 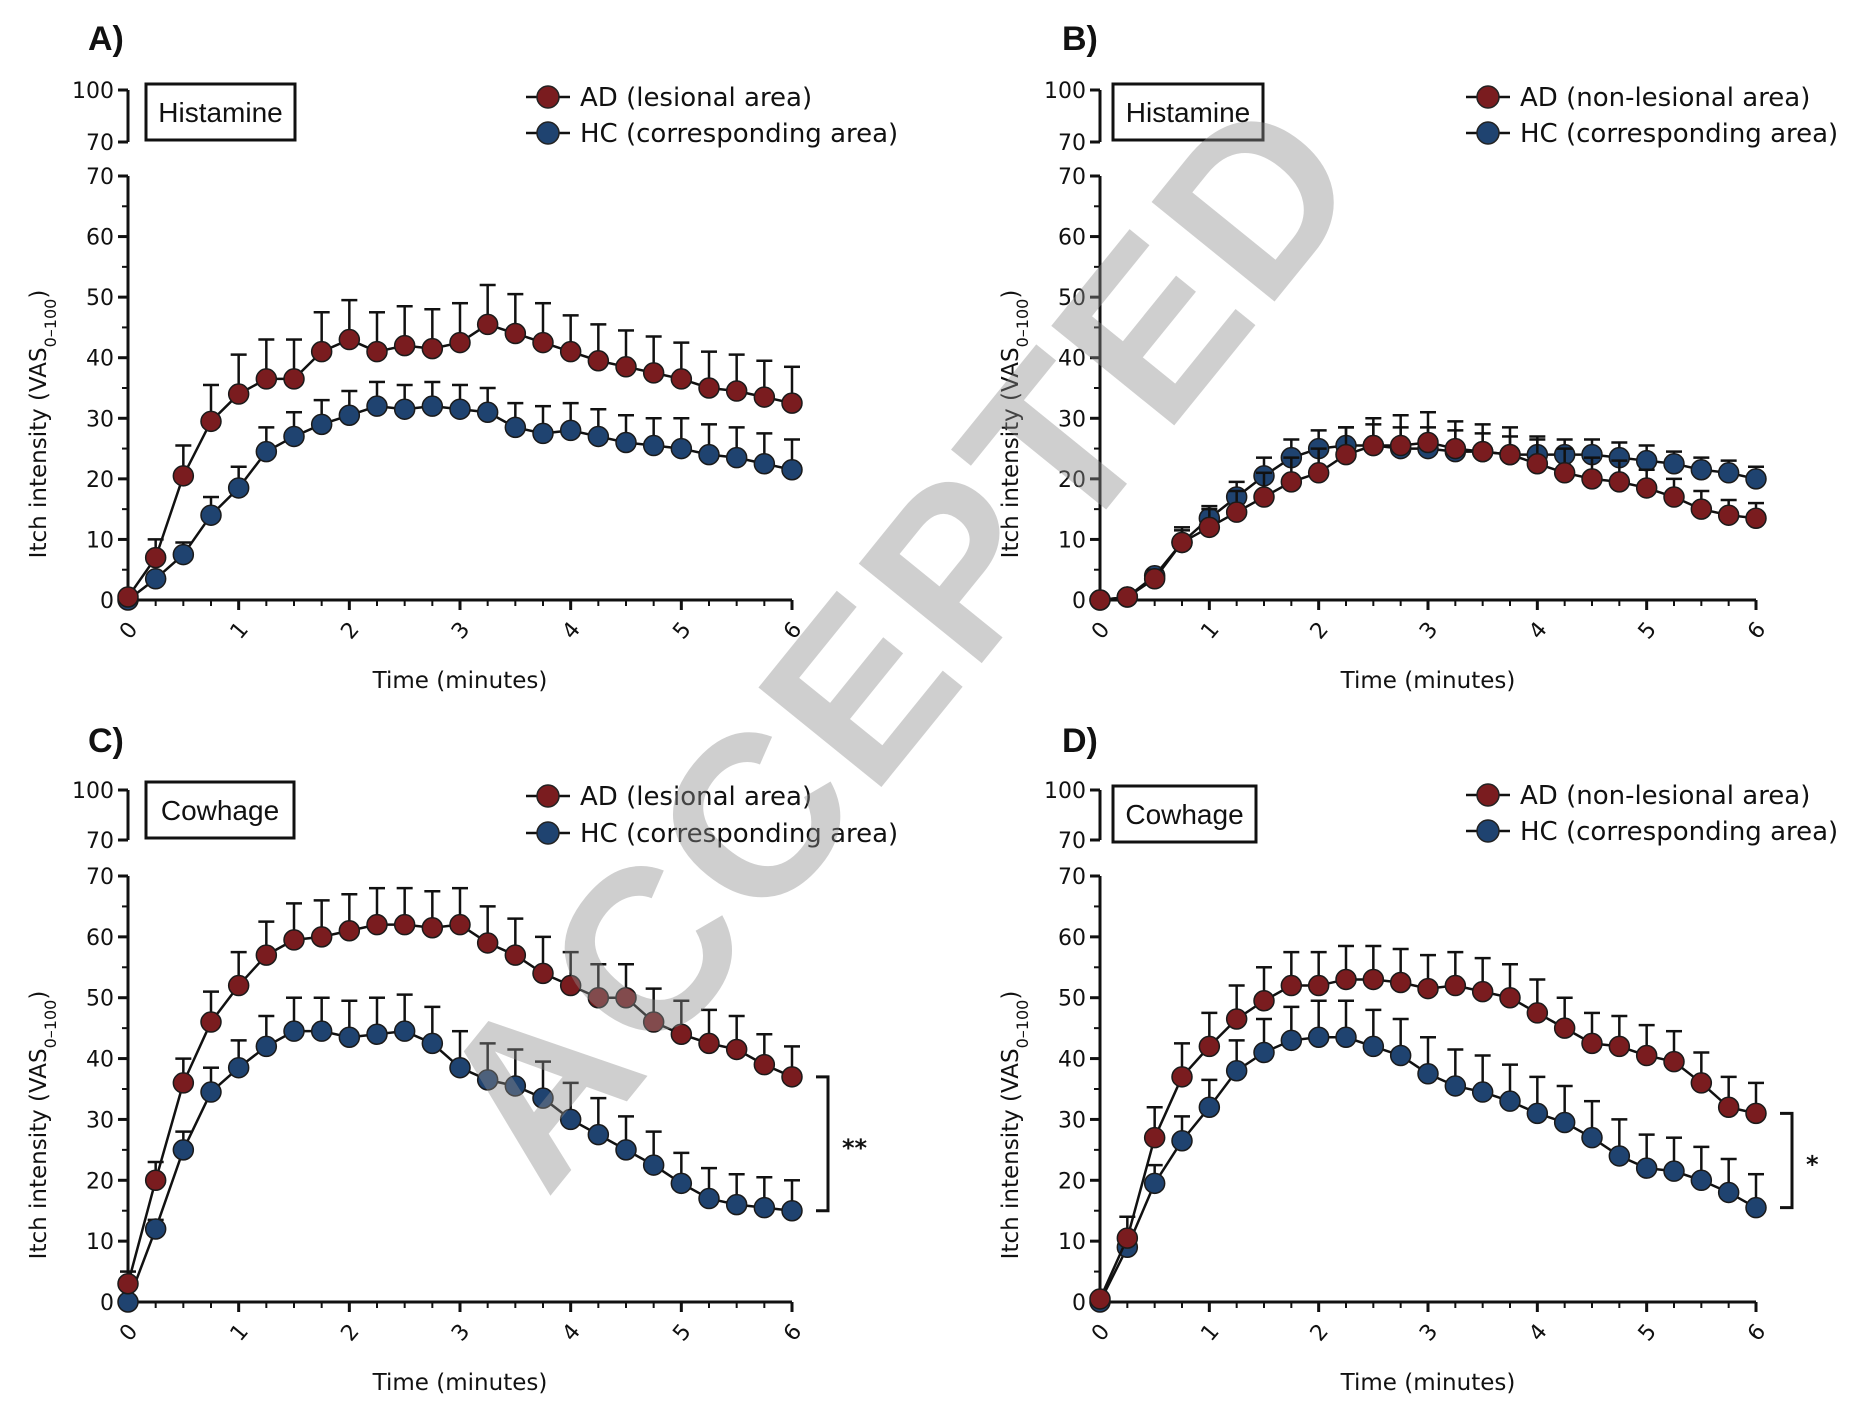 What do you see at coordinates (1812, 1165) in the screenshot?
I see `significance-marker: *` at bounding box center [1812, 1165].